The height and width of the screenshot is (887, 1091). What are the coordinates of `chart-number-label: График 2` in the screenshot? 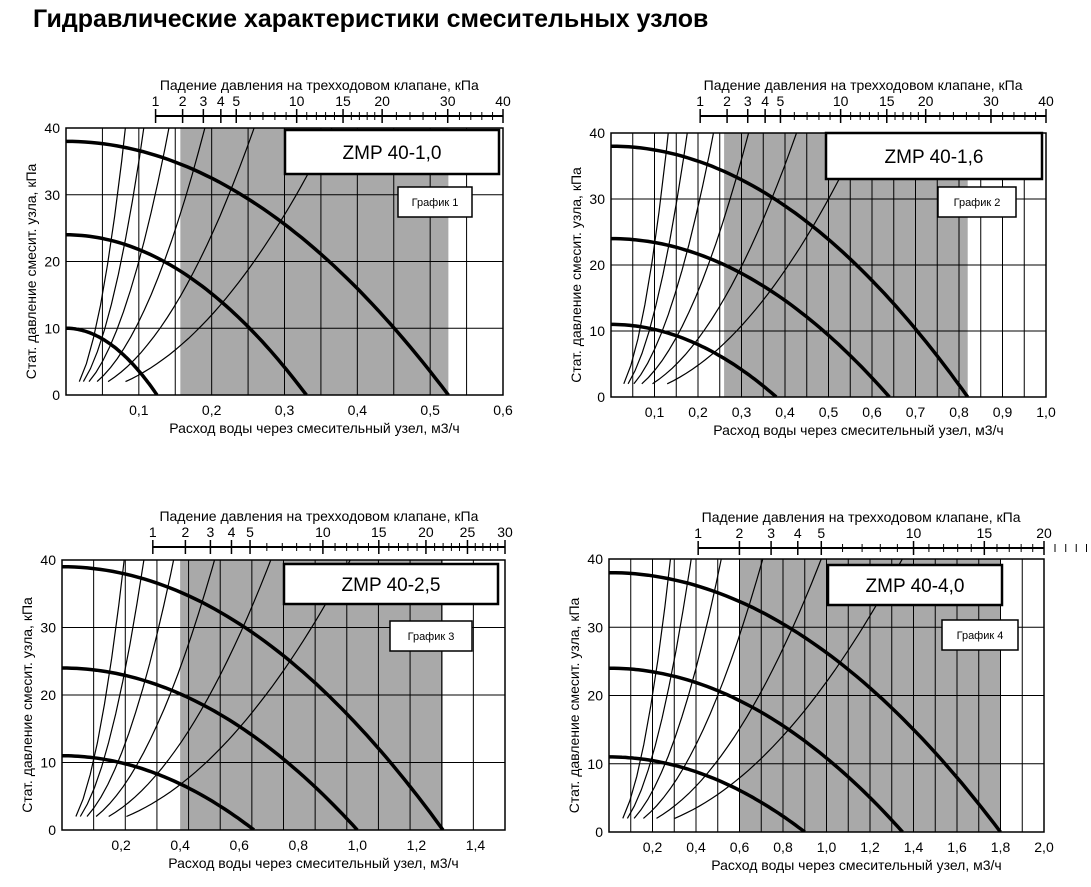 It's located at (977, 203).